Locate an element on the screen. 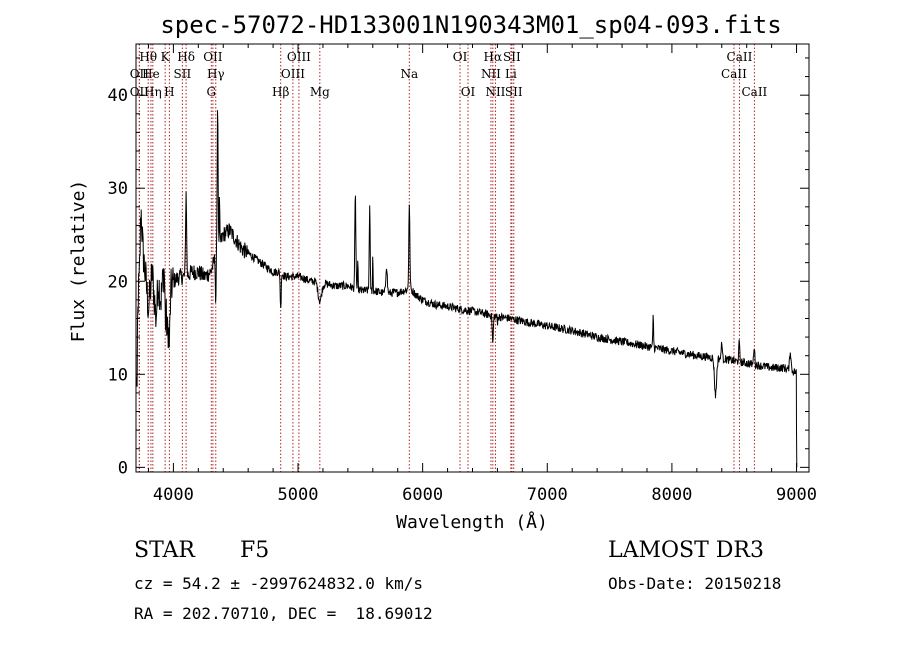 This screenshot has height=649, width=900. x-tick-label-4000: 4000 is located at coordinates (173, 495).